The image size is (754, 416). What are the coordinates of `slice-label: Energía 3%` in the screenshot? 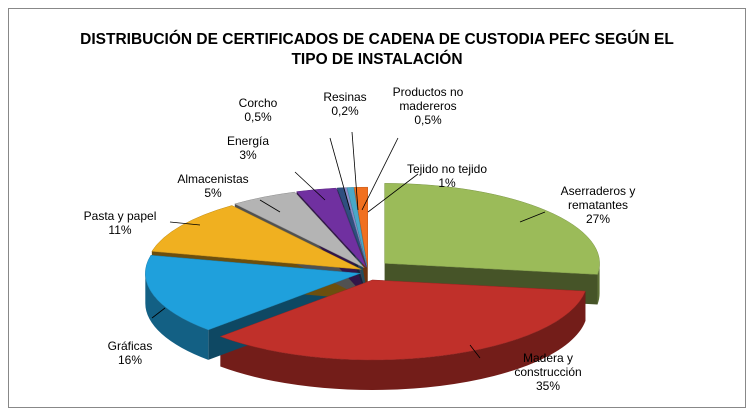 It's located at (248, 148).